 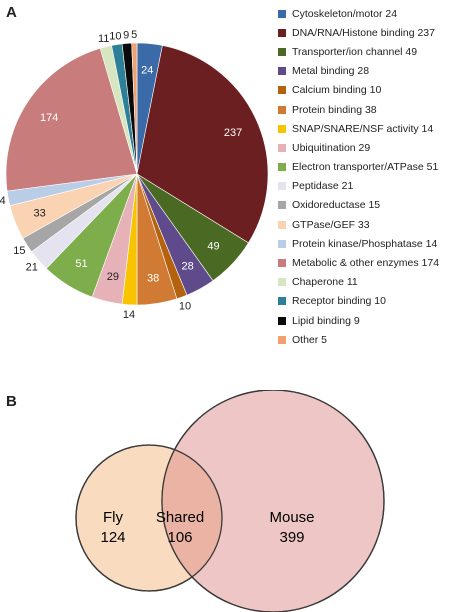 What do you see at coordinates (147, 71) in the screenshot?
I see `pie-data-label: 24` at bounding box center [147, 71].